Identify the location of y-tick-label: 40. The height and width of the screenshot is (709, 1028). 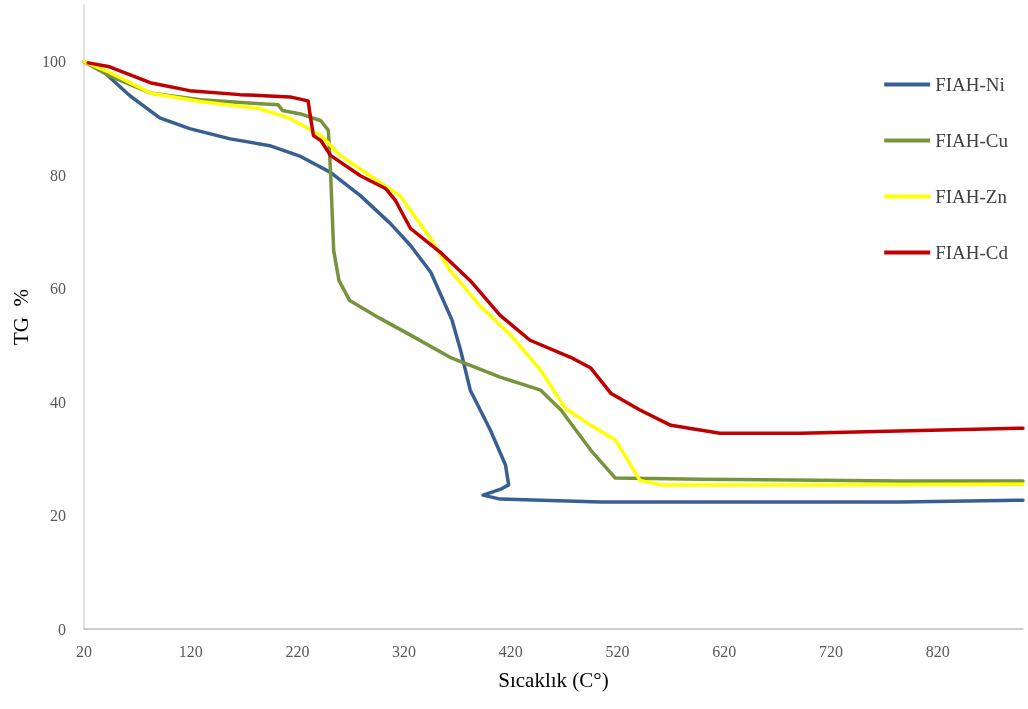
(58, 402).